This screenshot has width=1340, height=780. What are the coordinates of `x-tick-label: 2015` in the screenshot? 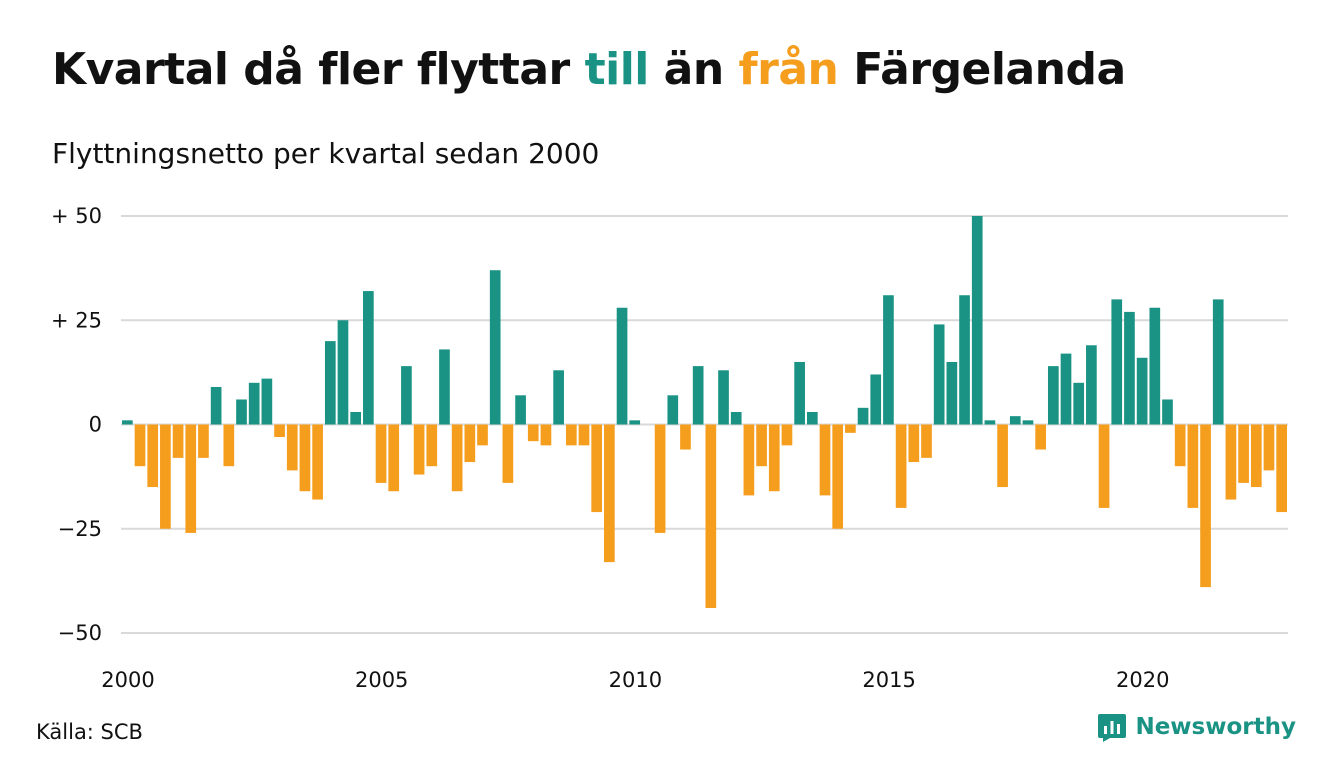 It's located at (888, 680).